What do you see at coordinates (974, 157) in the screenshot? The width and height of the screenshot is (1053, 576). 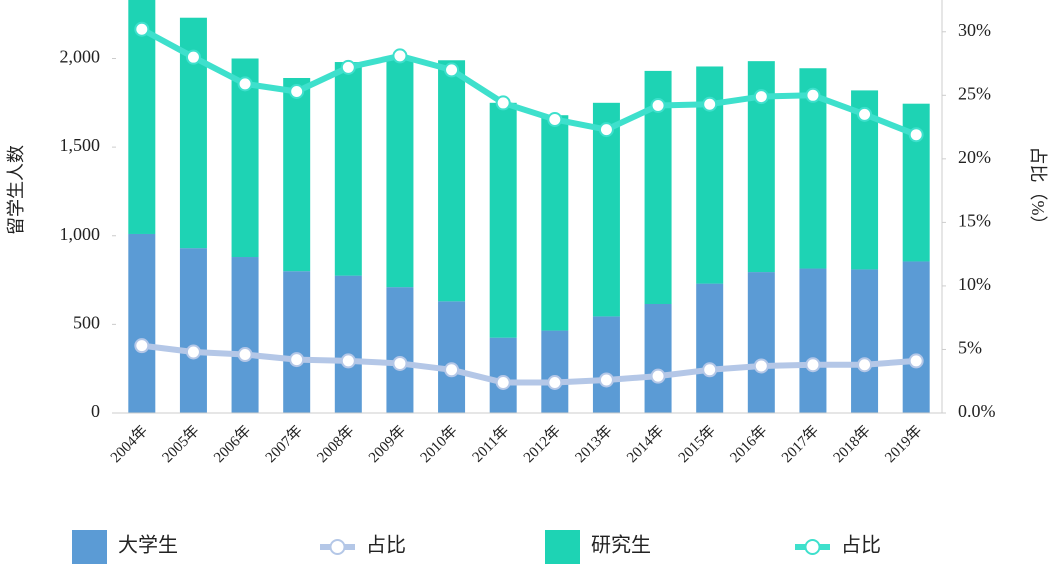 I see `y2-tick-label: 20%` at bounding box center [974, 157].